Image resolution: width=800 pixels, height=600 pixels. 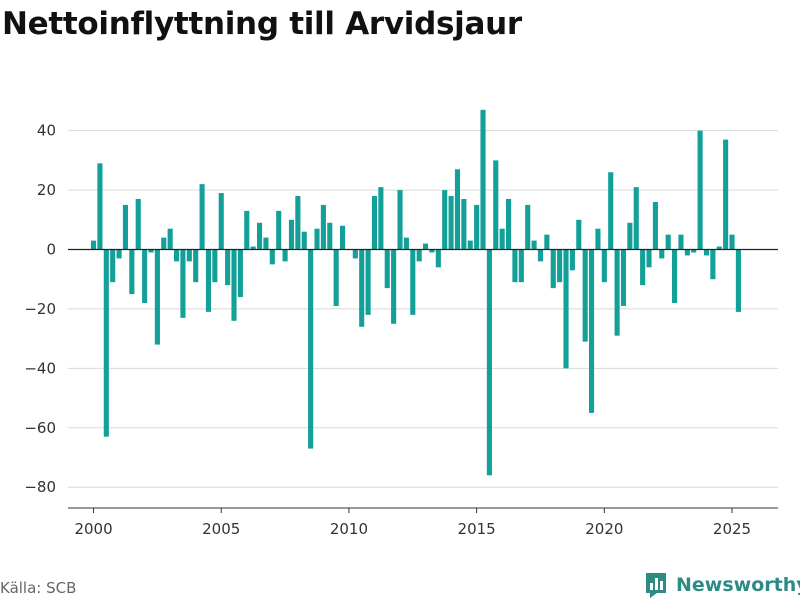 I want to click on chart-title: Nettoinflyttning till Arvidsjaur, so click(x=262, y=24).